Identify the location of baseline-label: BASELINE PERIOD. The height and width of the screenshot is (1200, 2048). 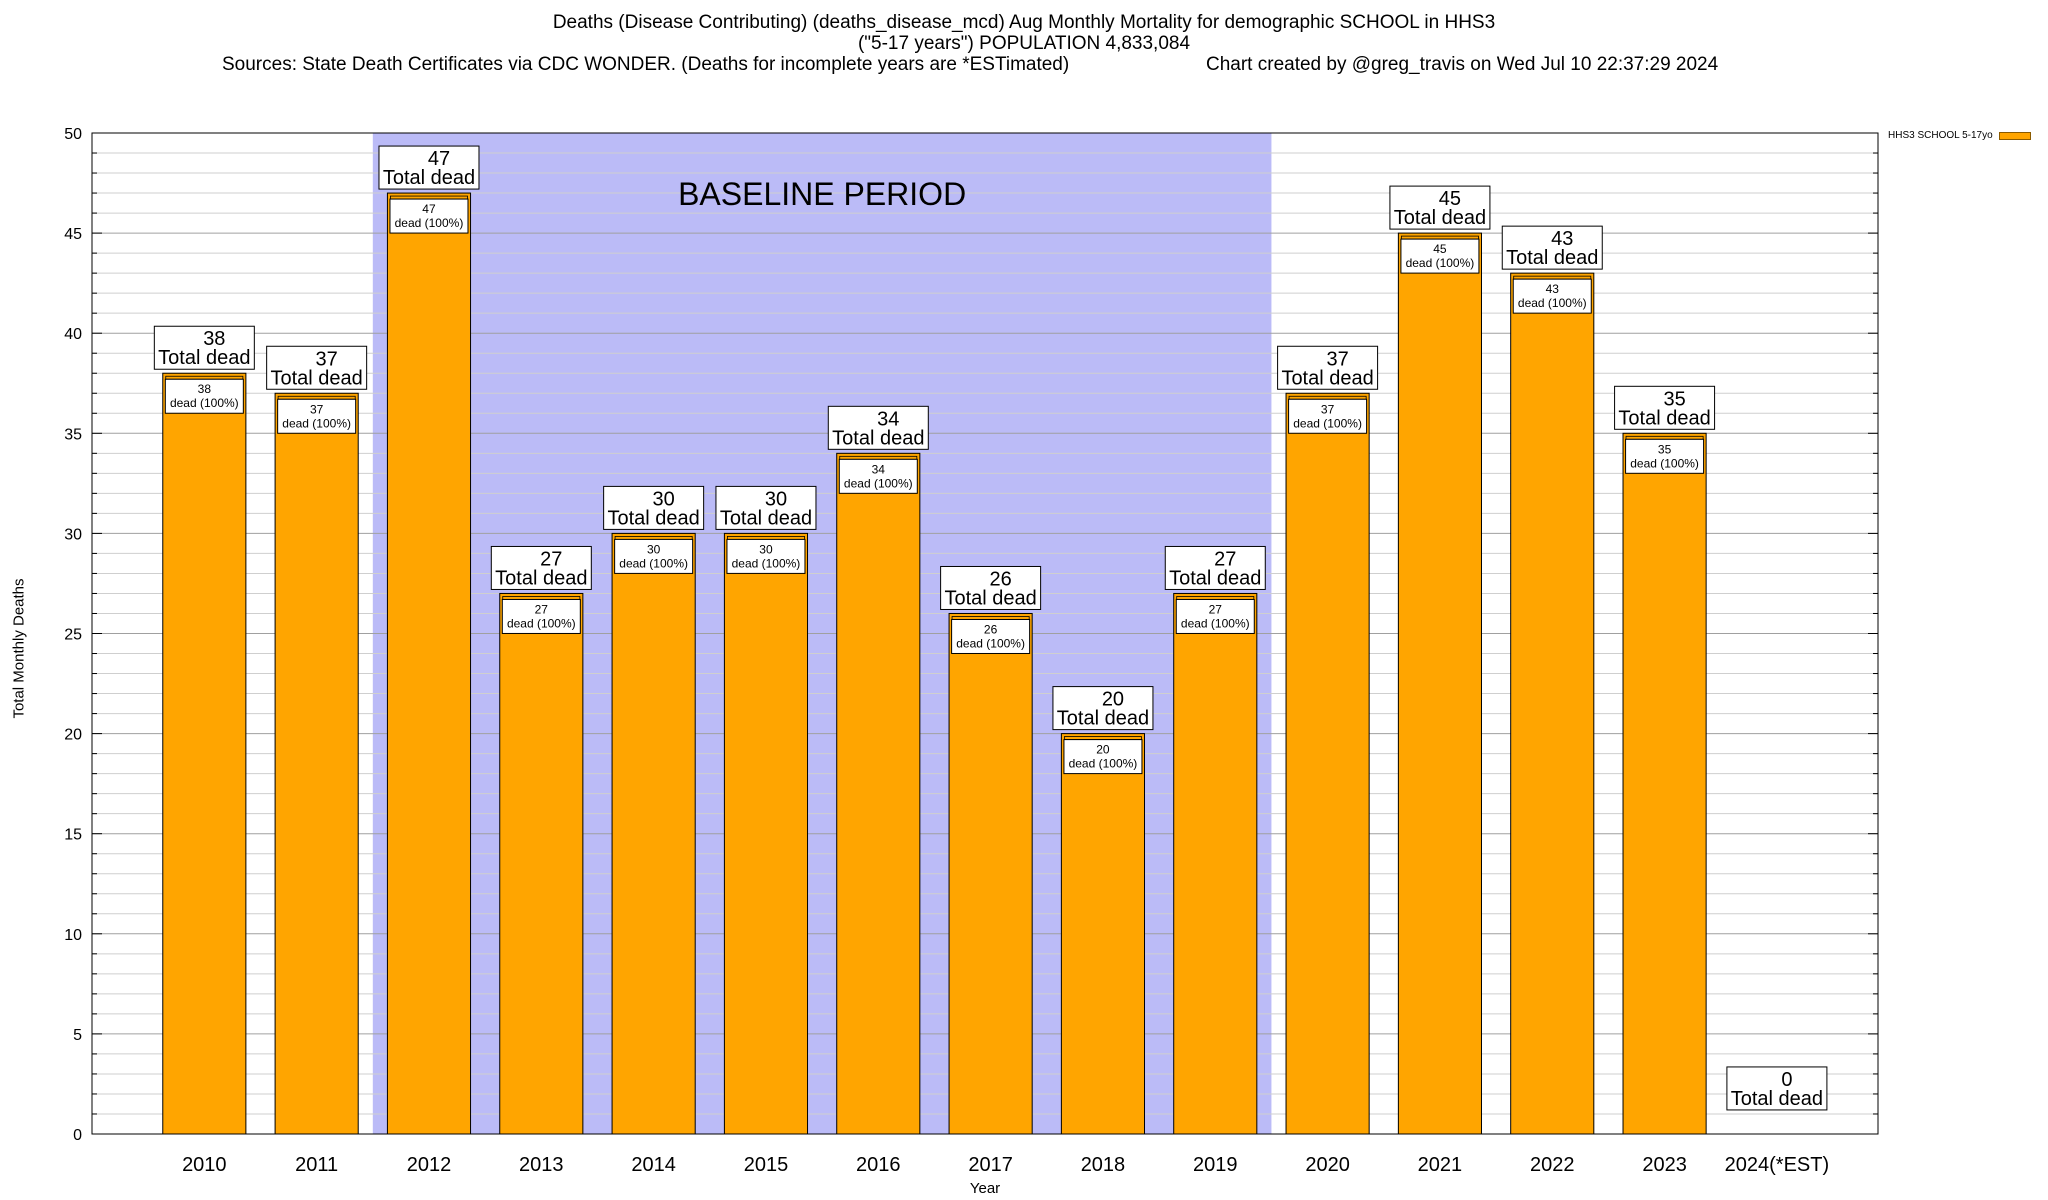
(822, 194).